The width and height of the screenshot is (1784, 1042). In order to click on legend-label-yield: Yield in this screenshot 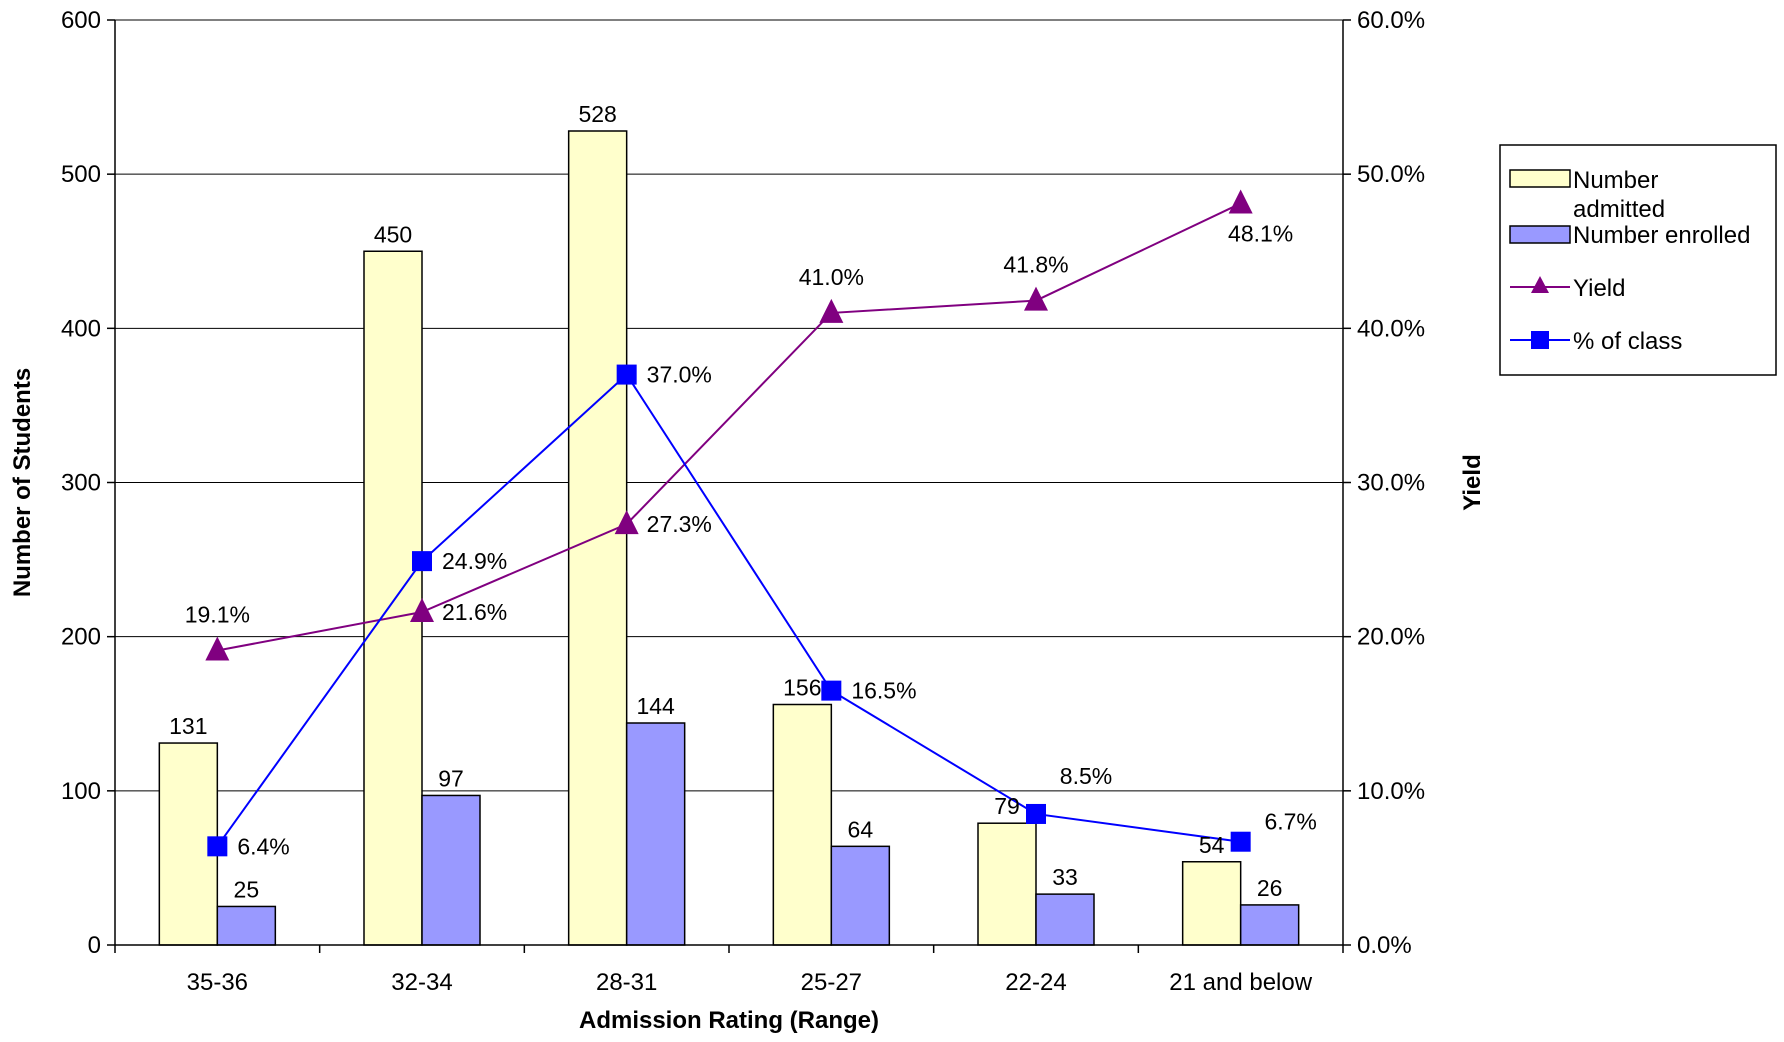, I will do `click(1599, 288)`.